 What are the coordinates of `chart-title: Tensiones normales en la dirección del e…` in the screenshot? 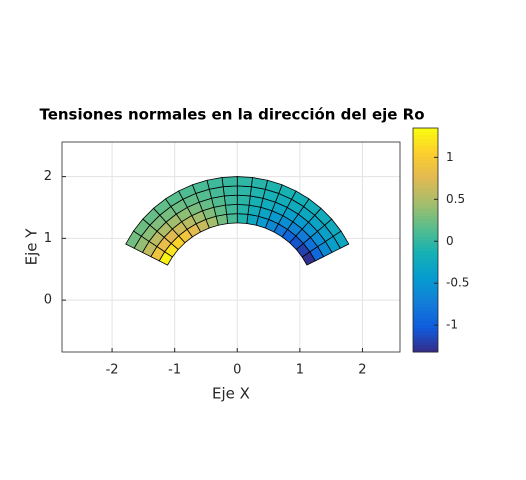 It's located at (231, 115).